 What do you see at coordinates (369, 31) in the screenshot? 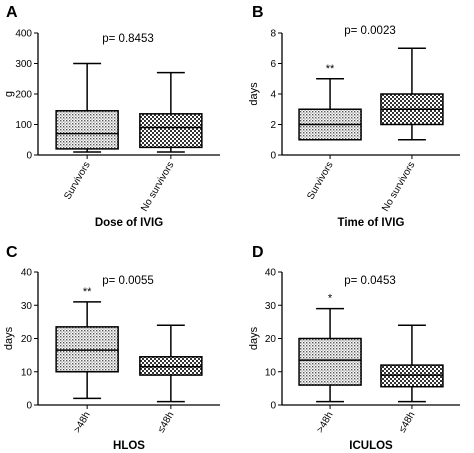
I see `p-value: p= 0.0023` at bounding box center [369, 31].